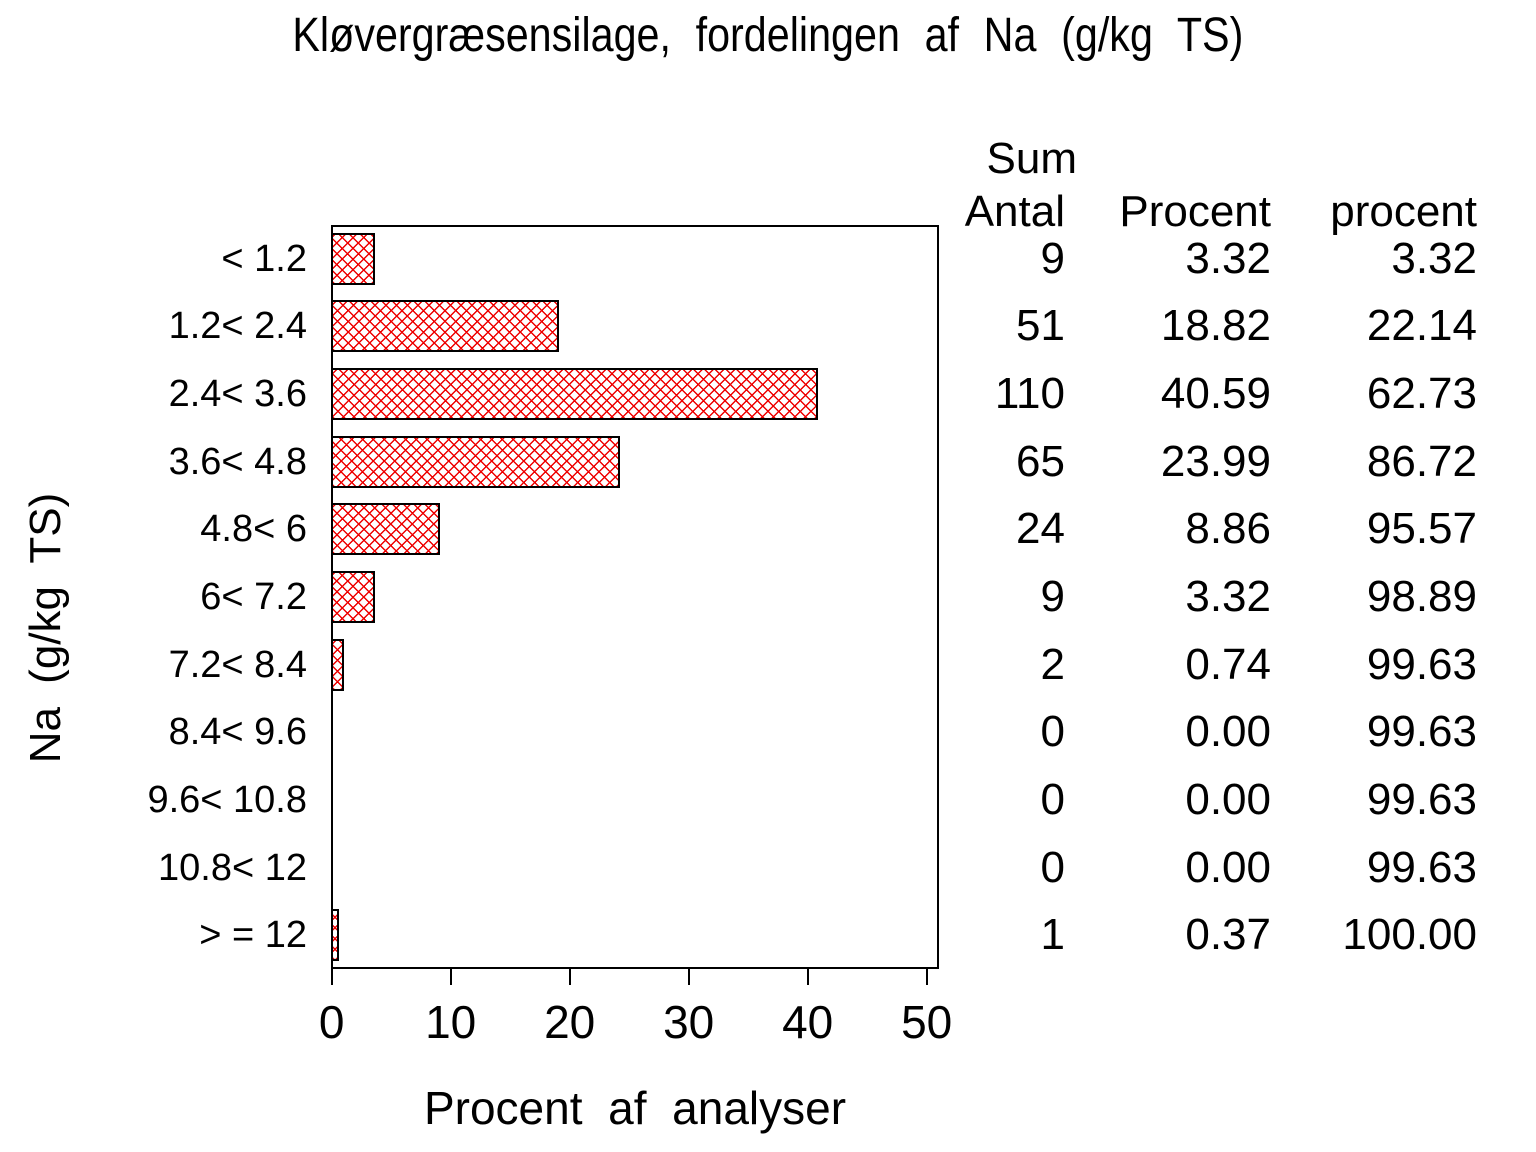  What do you see at coordinates (570, 1022) in the screenshot?
I see `x-tick-label: 20` at bounding box center [570, 1022].